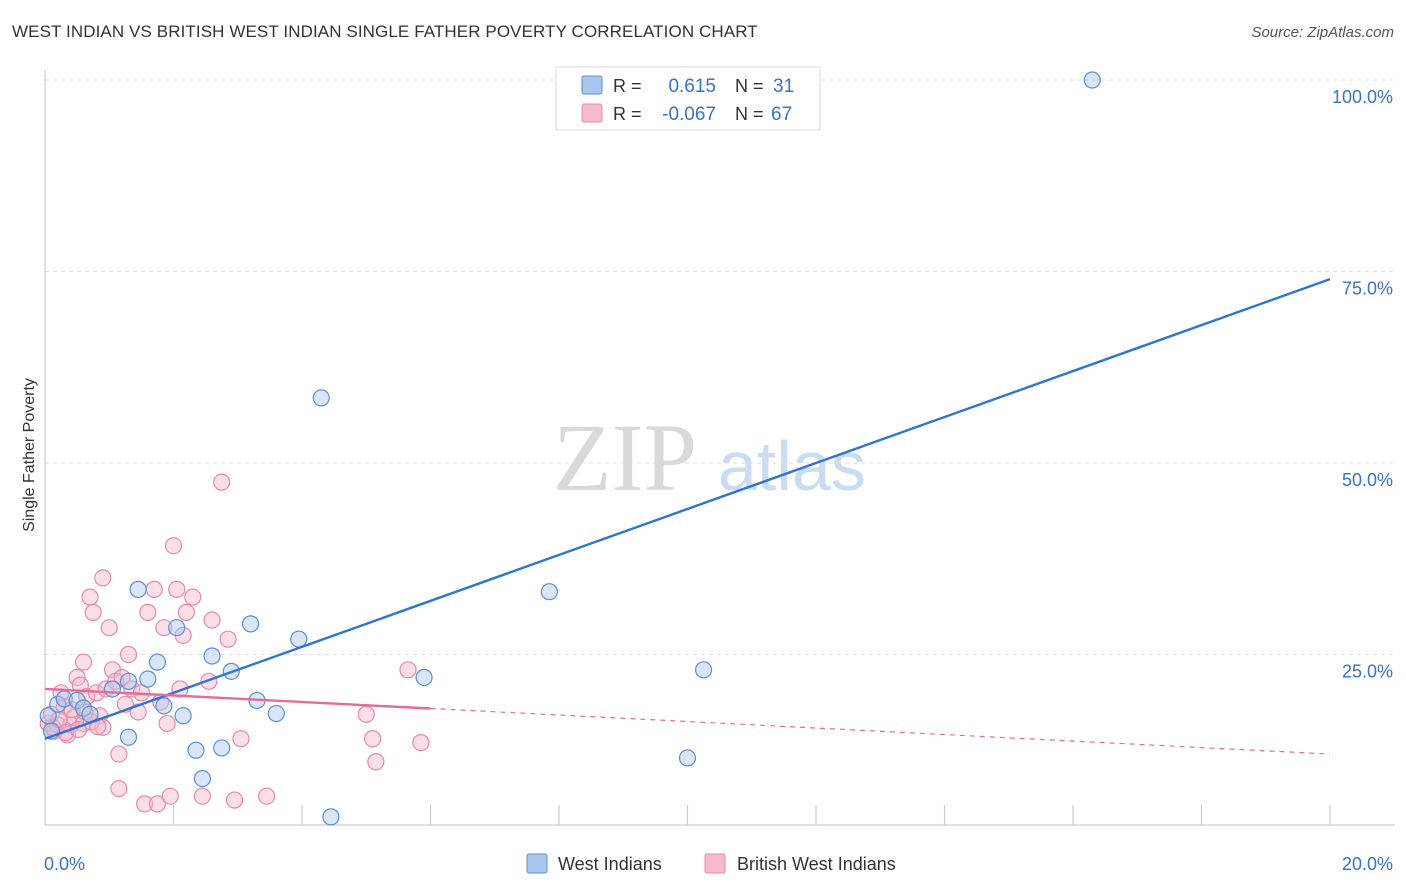 This screenshot has width=1406, height=892. Describe the element at coordinates (1367, 864) in the screenshot. I see `x-tick-label-max: 20.0%` at that location.